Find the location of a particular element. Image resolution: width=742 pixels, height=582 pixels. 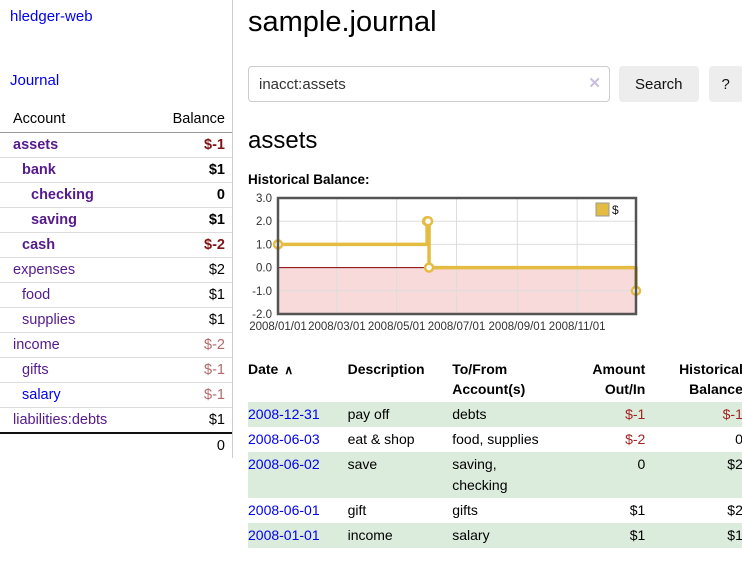

transaction-row: 2008-06-03 eat & shop food, supplies $-2 0 is located at coordinates (495, 439).